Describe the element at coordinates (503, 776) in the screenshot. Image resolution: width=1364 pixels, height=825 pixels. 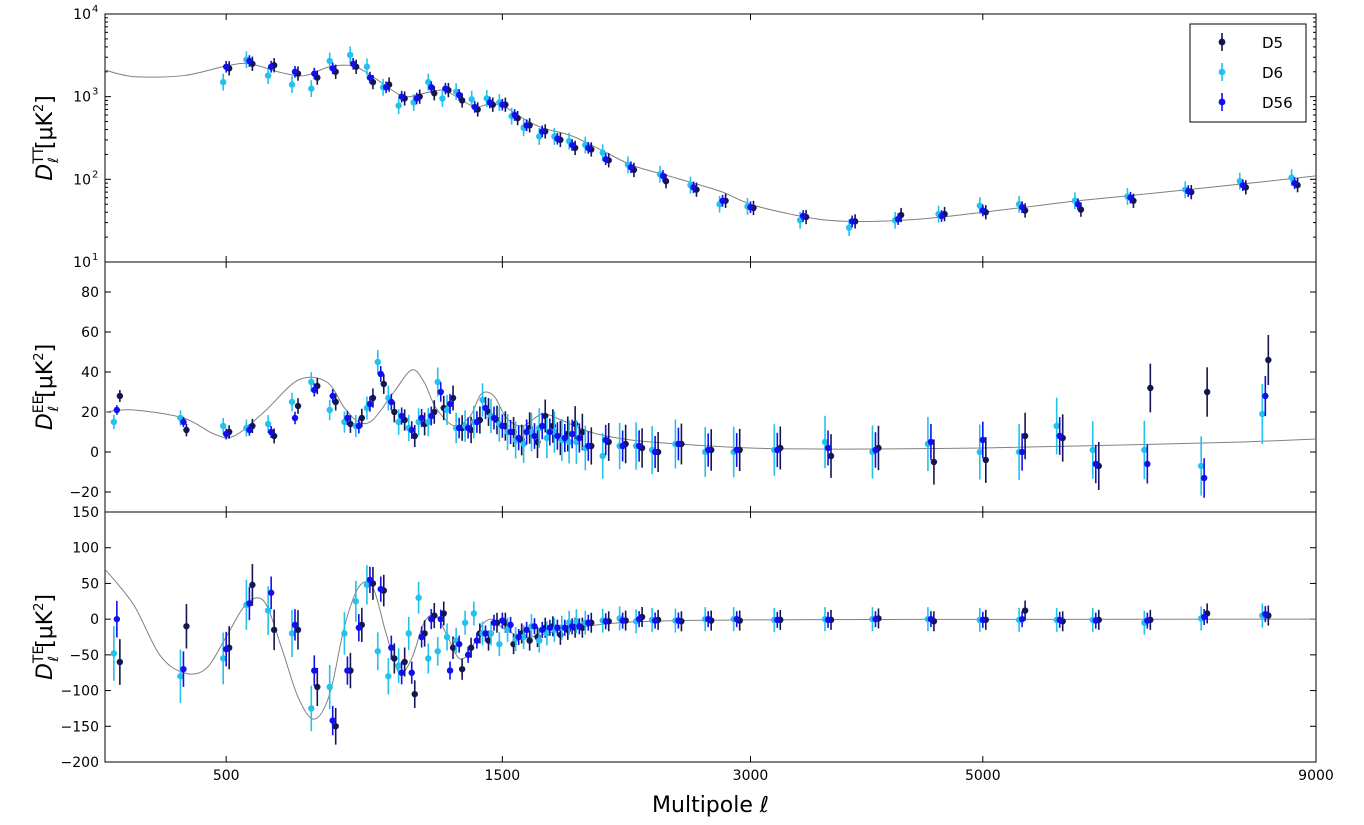
I see `x-tick-label: 1500` at that location.